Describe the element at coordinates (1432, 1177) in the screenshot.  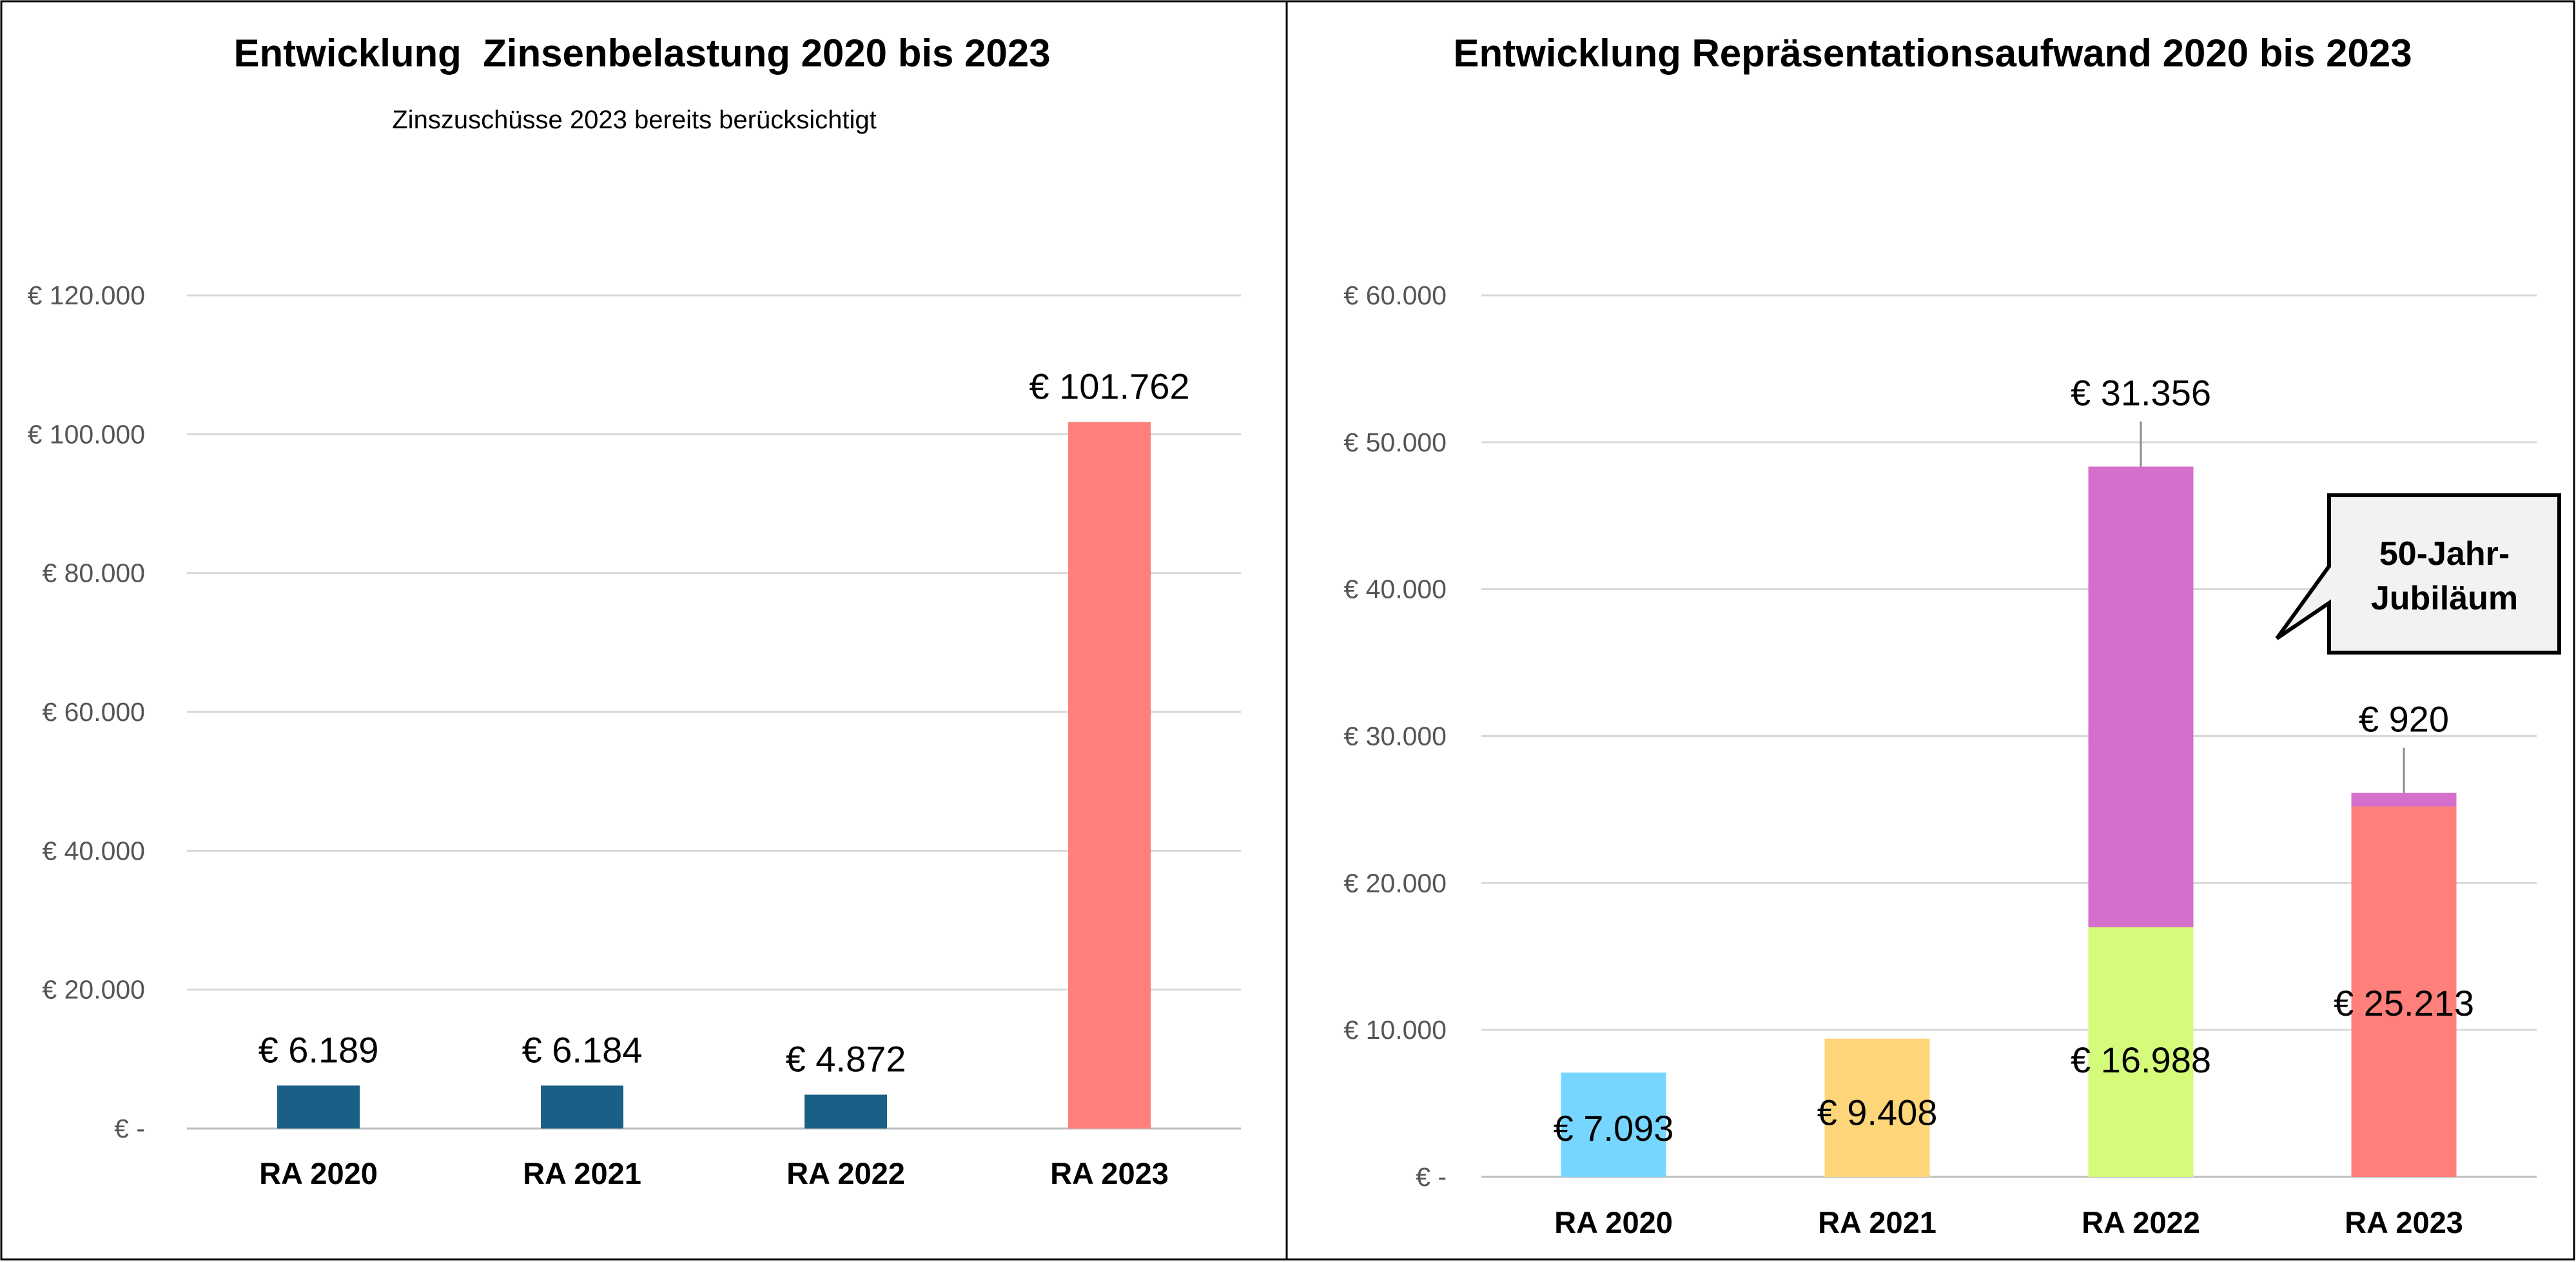
I see `chart2-y-tick-label: € -` at that location.